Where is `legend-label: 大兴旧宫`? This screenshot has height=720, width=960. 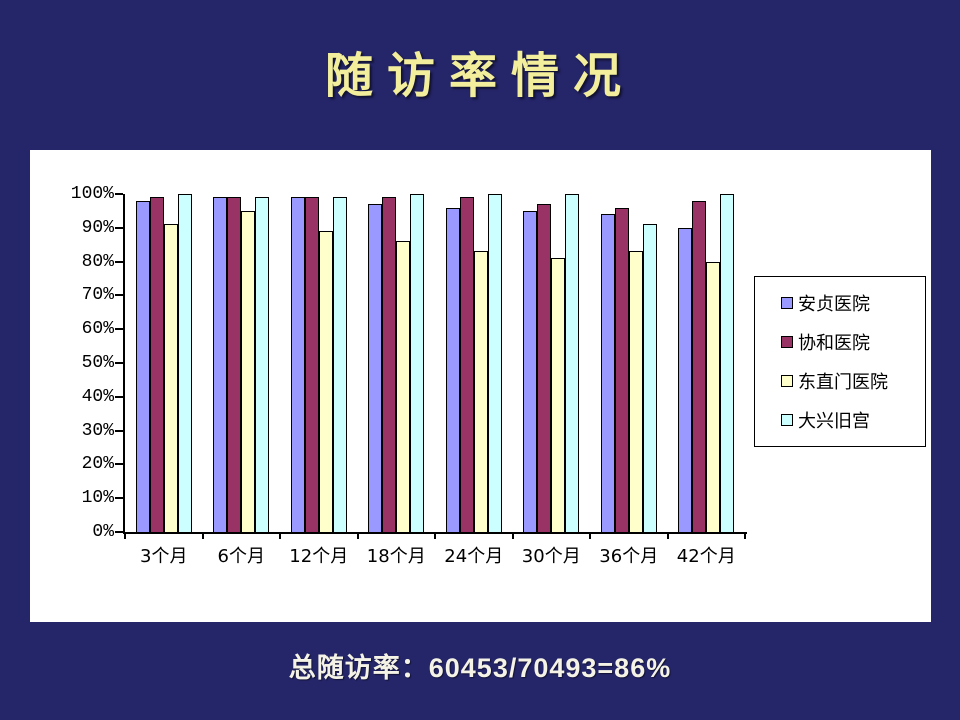
legend-label: 大兴旧宫 is located at coordinates (834, 421).